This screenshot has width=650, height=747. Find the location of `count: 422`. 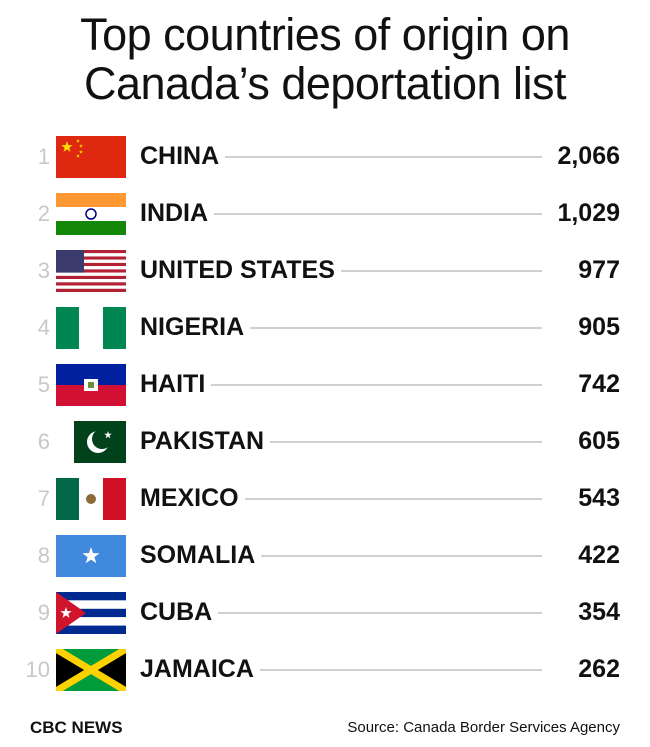

count: 422 is located at coordinates (599, 555).